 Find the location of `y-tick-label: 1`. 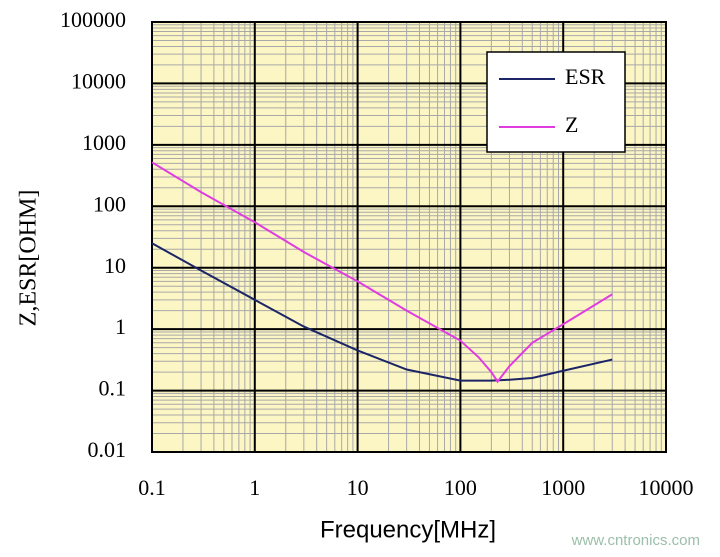

y-tick-label: 1 is located at coordinates (120, 326).